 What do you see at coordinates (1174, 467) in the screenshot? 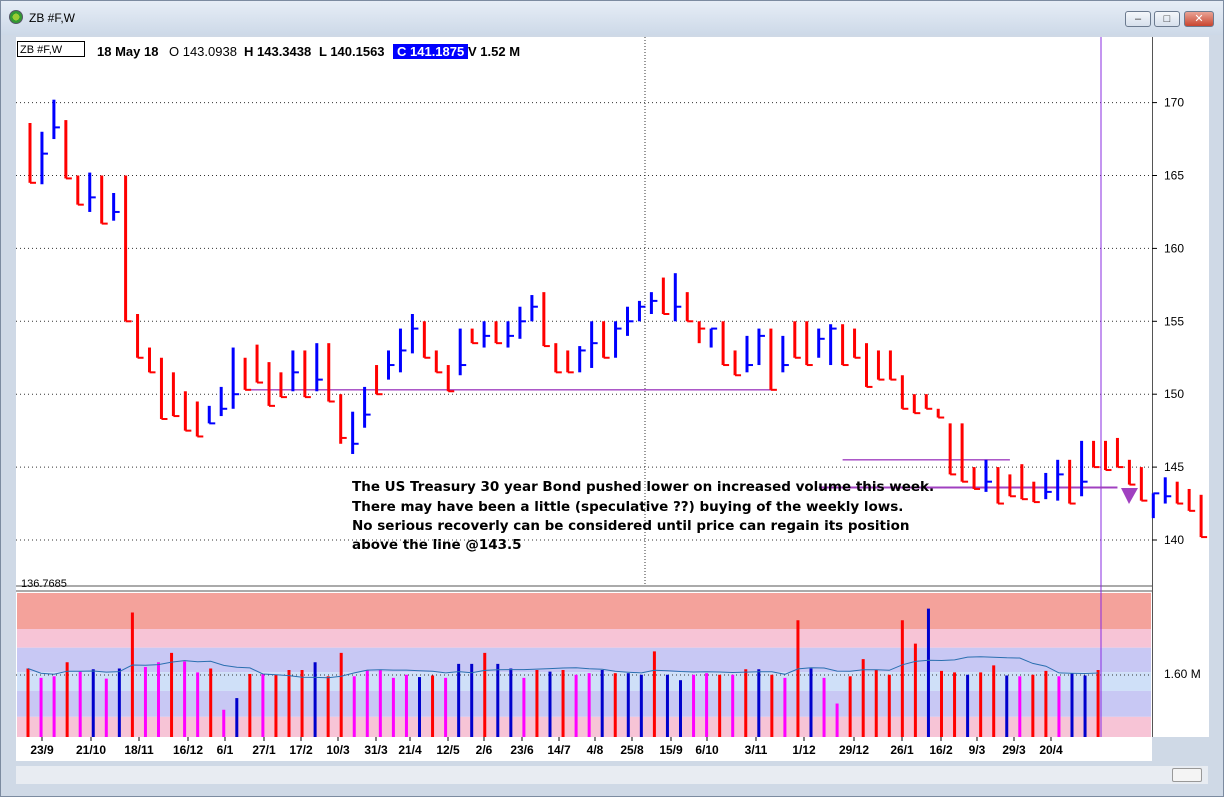
I see `y-tick-label: 145` at bounding box center [1174, 467].